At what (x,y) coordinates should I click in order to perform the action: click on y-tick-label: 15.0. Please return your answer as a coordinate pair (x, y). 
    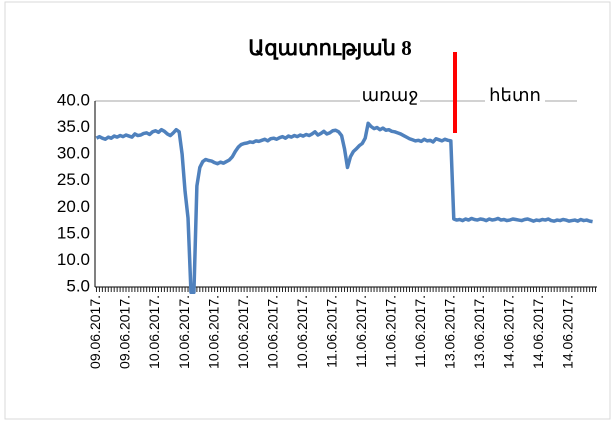
    Looking at the image, I should click on (73, 232).